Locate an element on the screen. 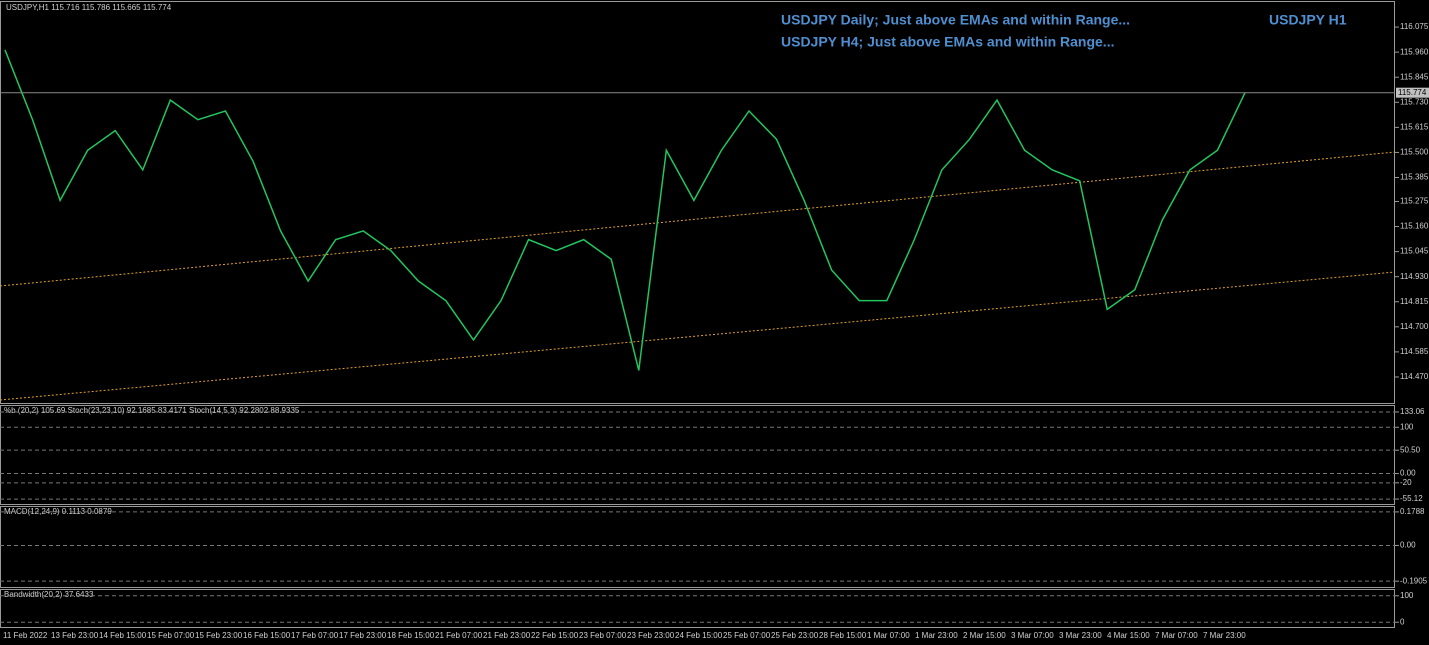 Image resolution: width=1429 pixels, height=645 pixels. current-price-box is located at coordinates (1412, 92).